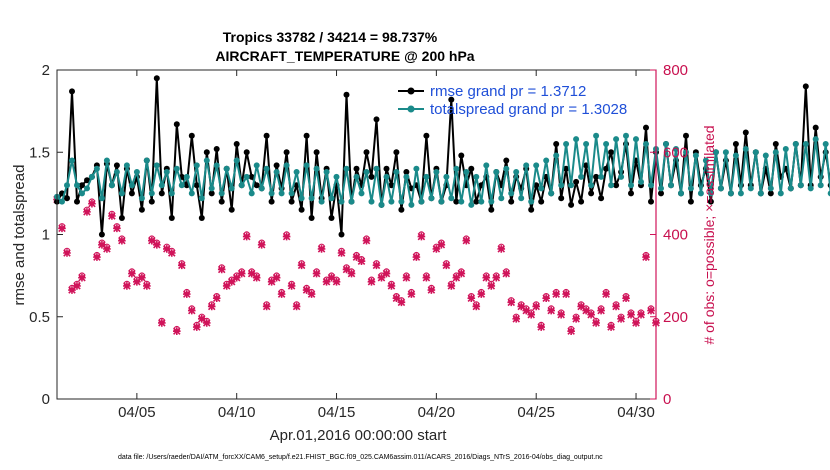 The height and width of the screenshot is (470, 830). What do you see at coordinates (508, 91) in the screenshot?
I see `legend-rmse-label: rmse grand pr = 1.3712` at bounding box center [508, 91].